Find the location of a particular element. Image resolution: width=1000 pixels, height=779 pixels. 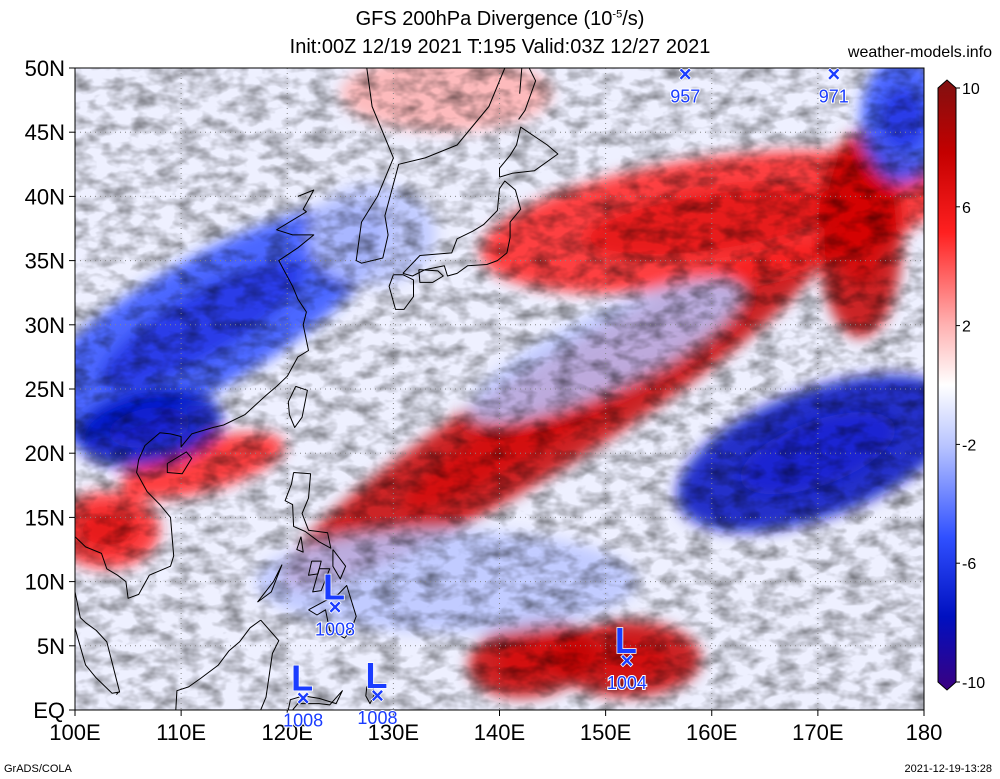

low-pressure-center-5: L× is located at coordinates (377, 681).